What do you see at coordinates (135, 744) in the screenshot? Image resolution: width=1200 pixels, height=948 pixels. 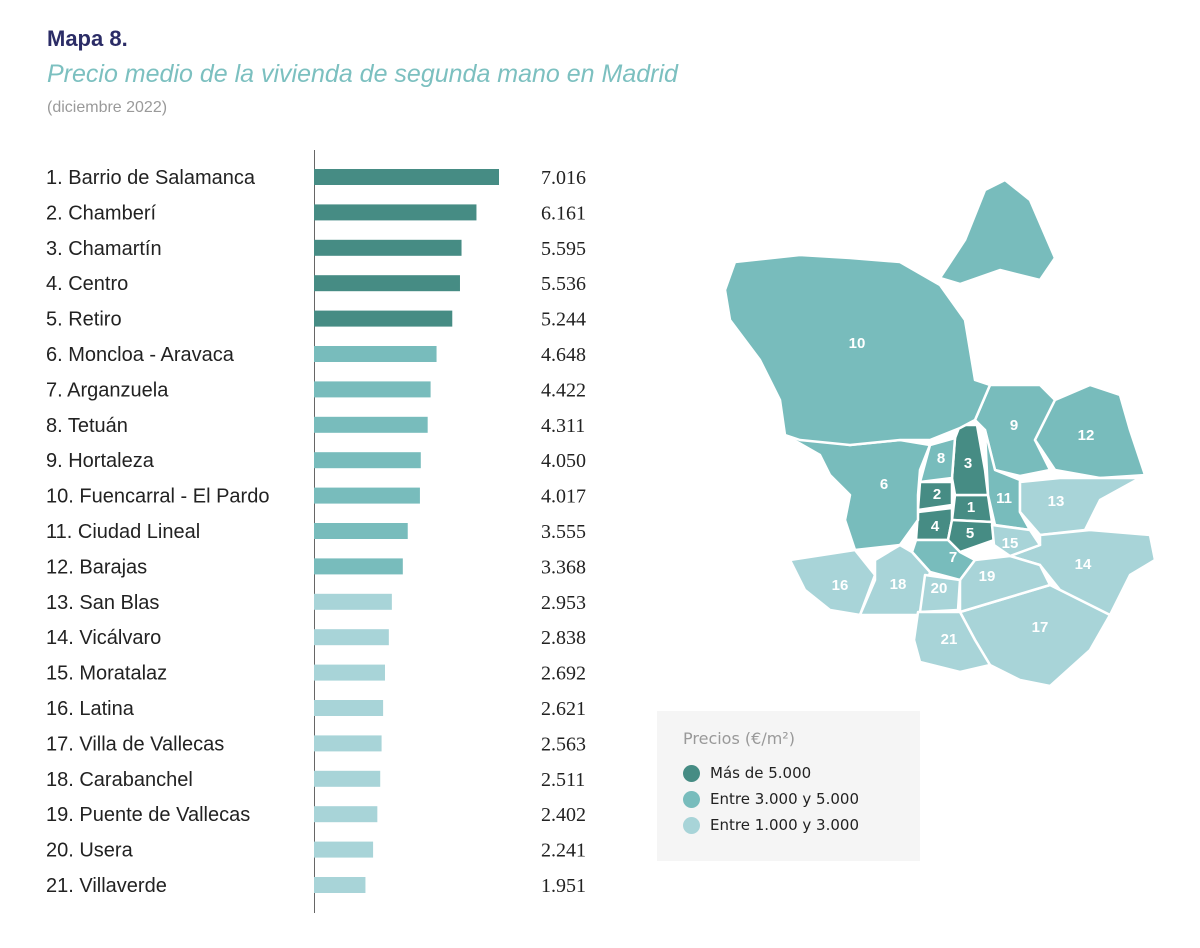 I see `category-label: 17. Villa de Vallecas` at bounding box center [135, 744].